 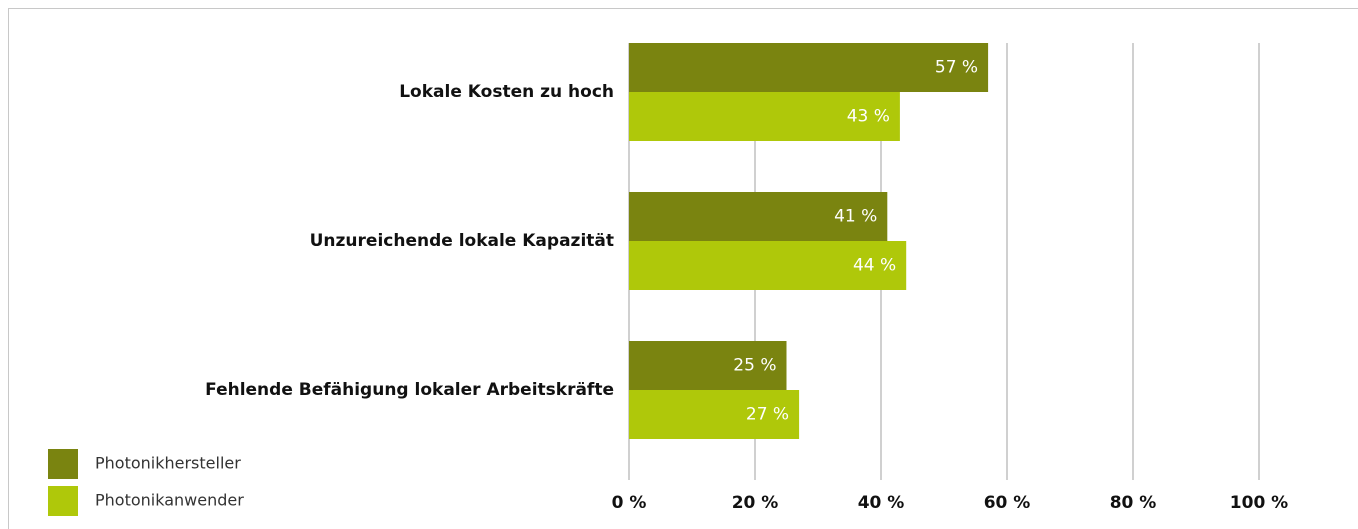 What do you see at coordinates (168, 463) in the screenshot?
I see `legend-label: Photonikhersteller` at bounding box center [168, 463].